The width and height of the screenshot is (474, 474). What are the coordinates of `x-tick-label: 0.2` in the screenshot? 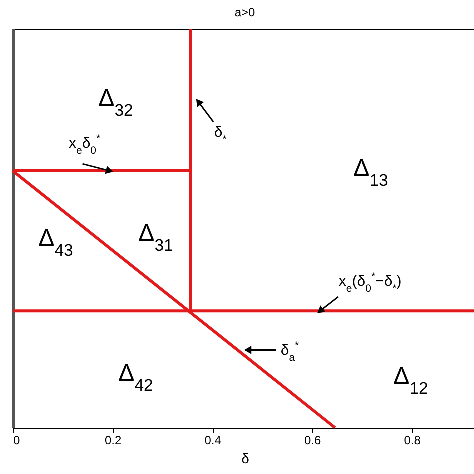 It's located at (113, 441).